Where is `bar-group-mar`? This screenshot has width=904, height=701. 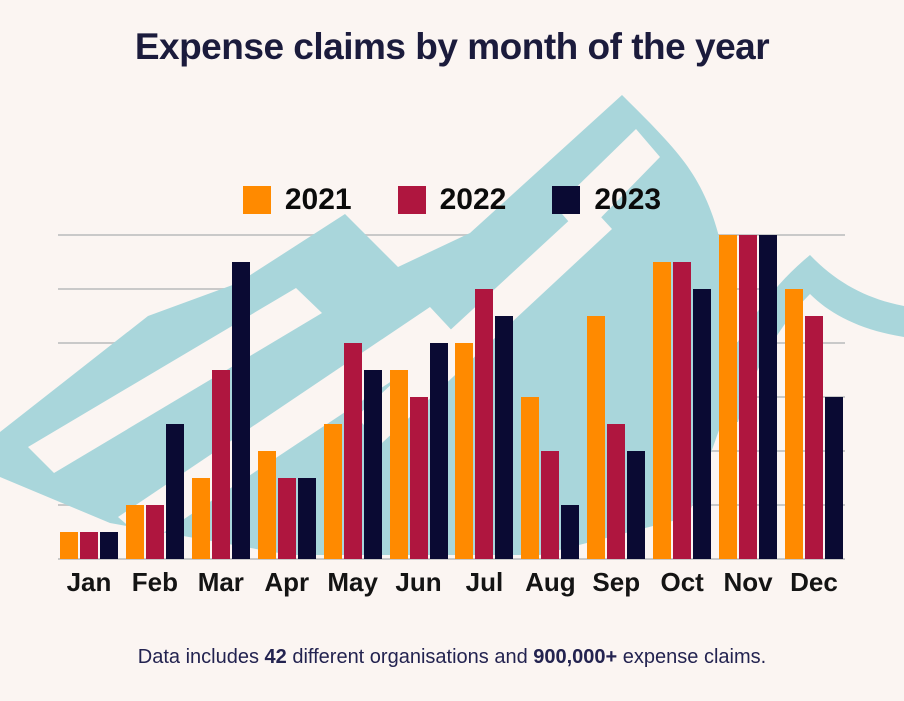 bar-group-mar is located at coordinates (220, 397).